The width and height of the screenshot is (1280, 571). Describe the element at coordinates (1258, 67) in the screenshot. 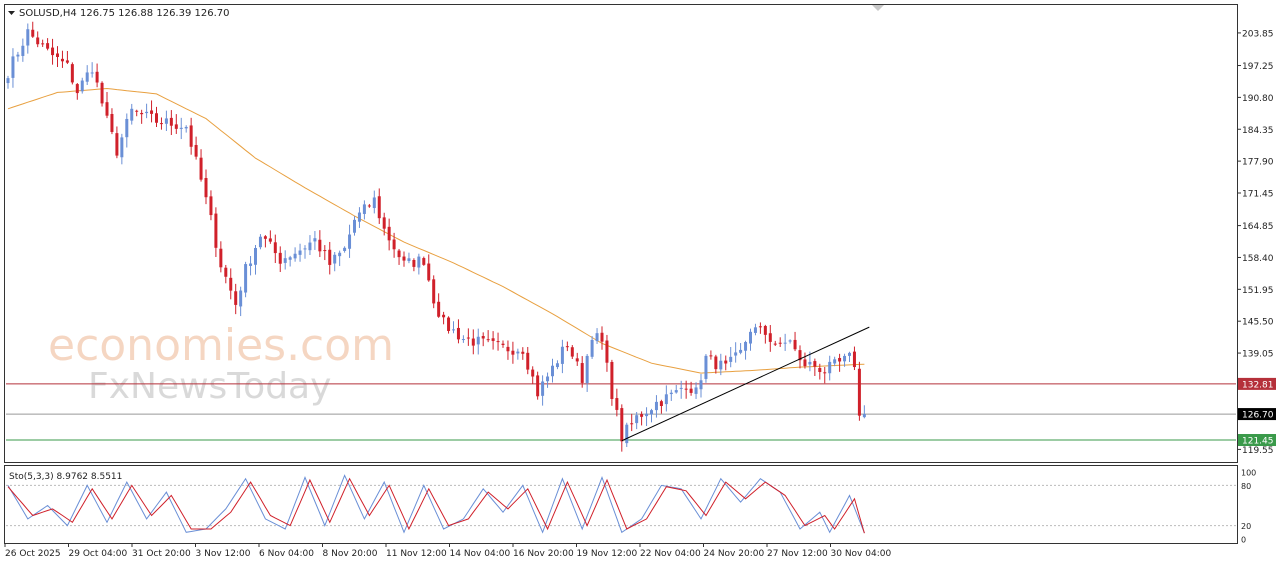

I see `price-tick-label: 197.25` at that location.